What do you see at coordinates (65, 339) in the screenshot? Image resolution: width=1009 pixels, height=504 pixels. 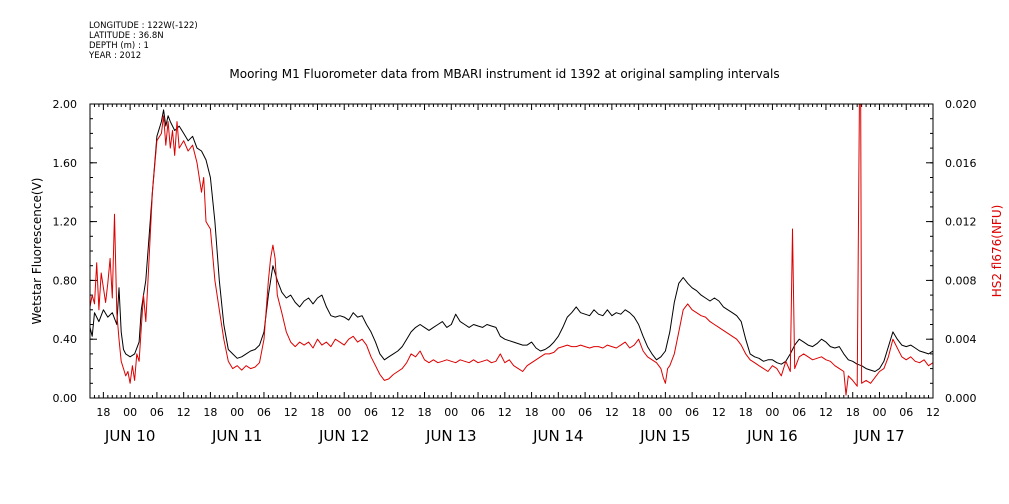 I see `y-tick-label-left: 0.40` at bounding box center [65, 339].